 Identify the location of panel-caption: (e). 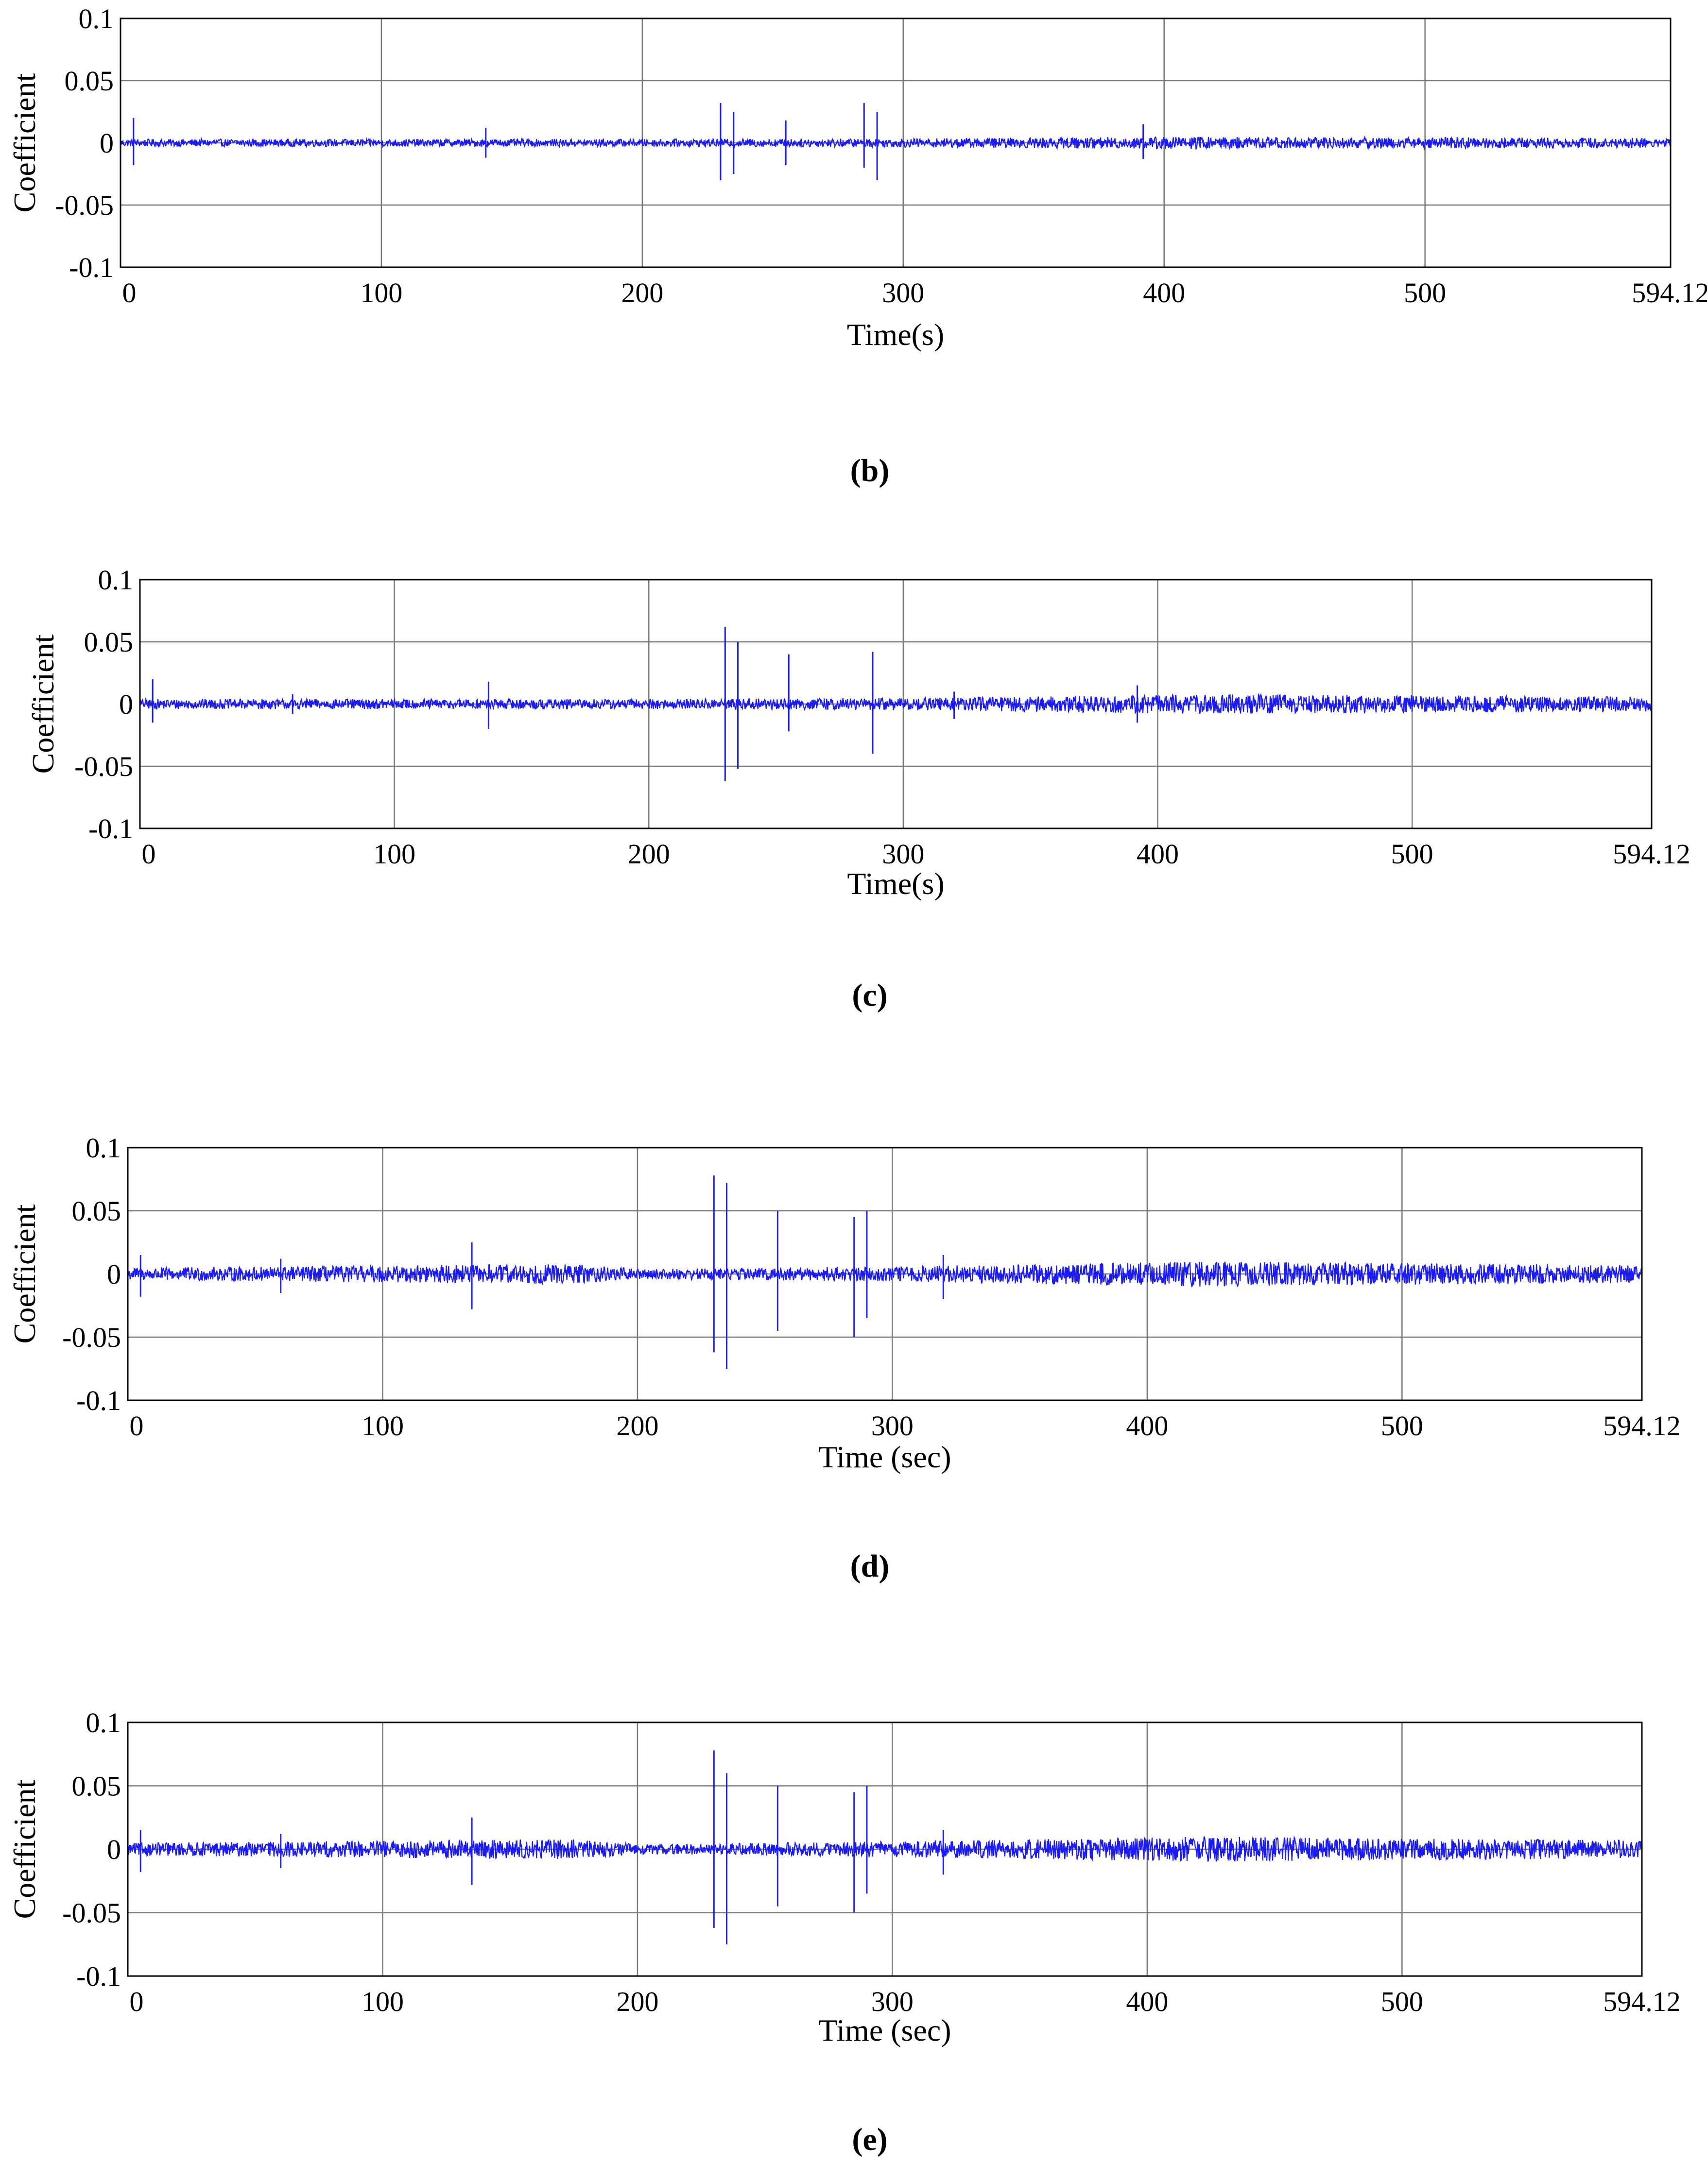
(870, 2139).